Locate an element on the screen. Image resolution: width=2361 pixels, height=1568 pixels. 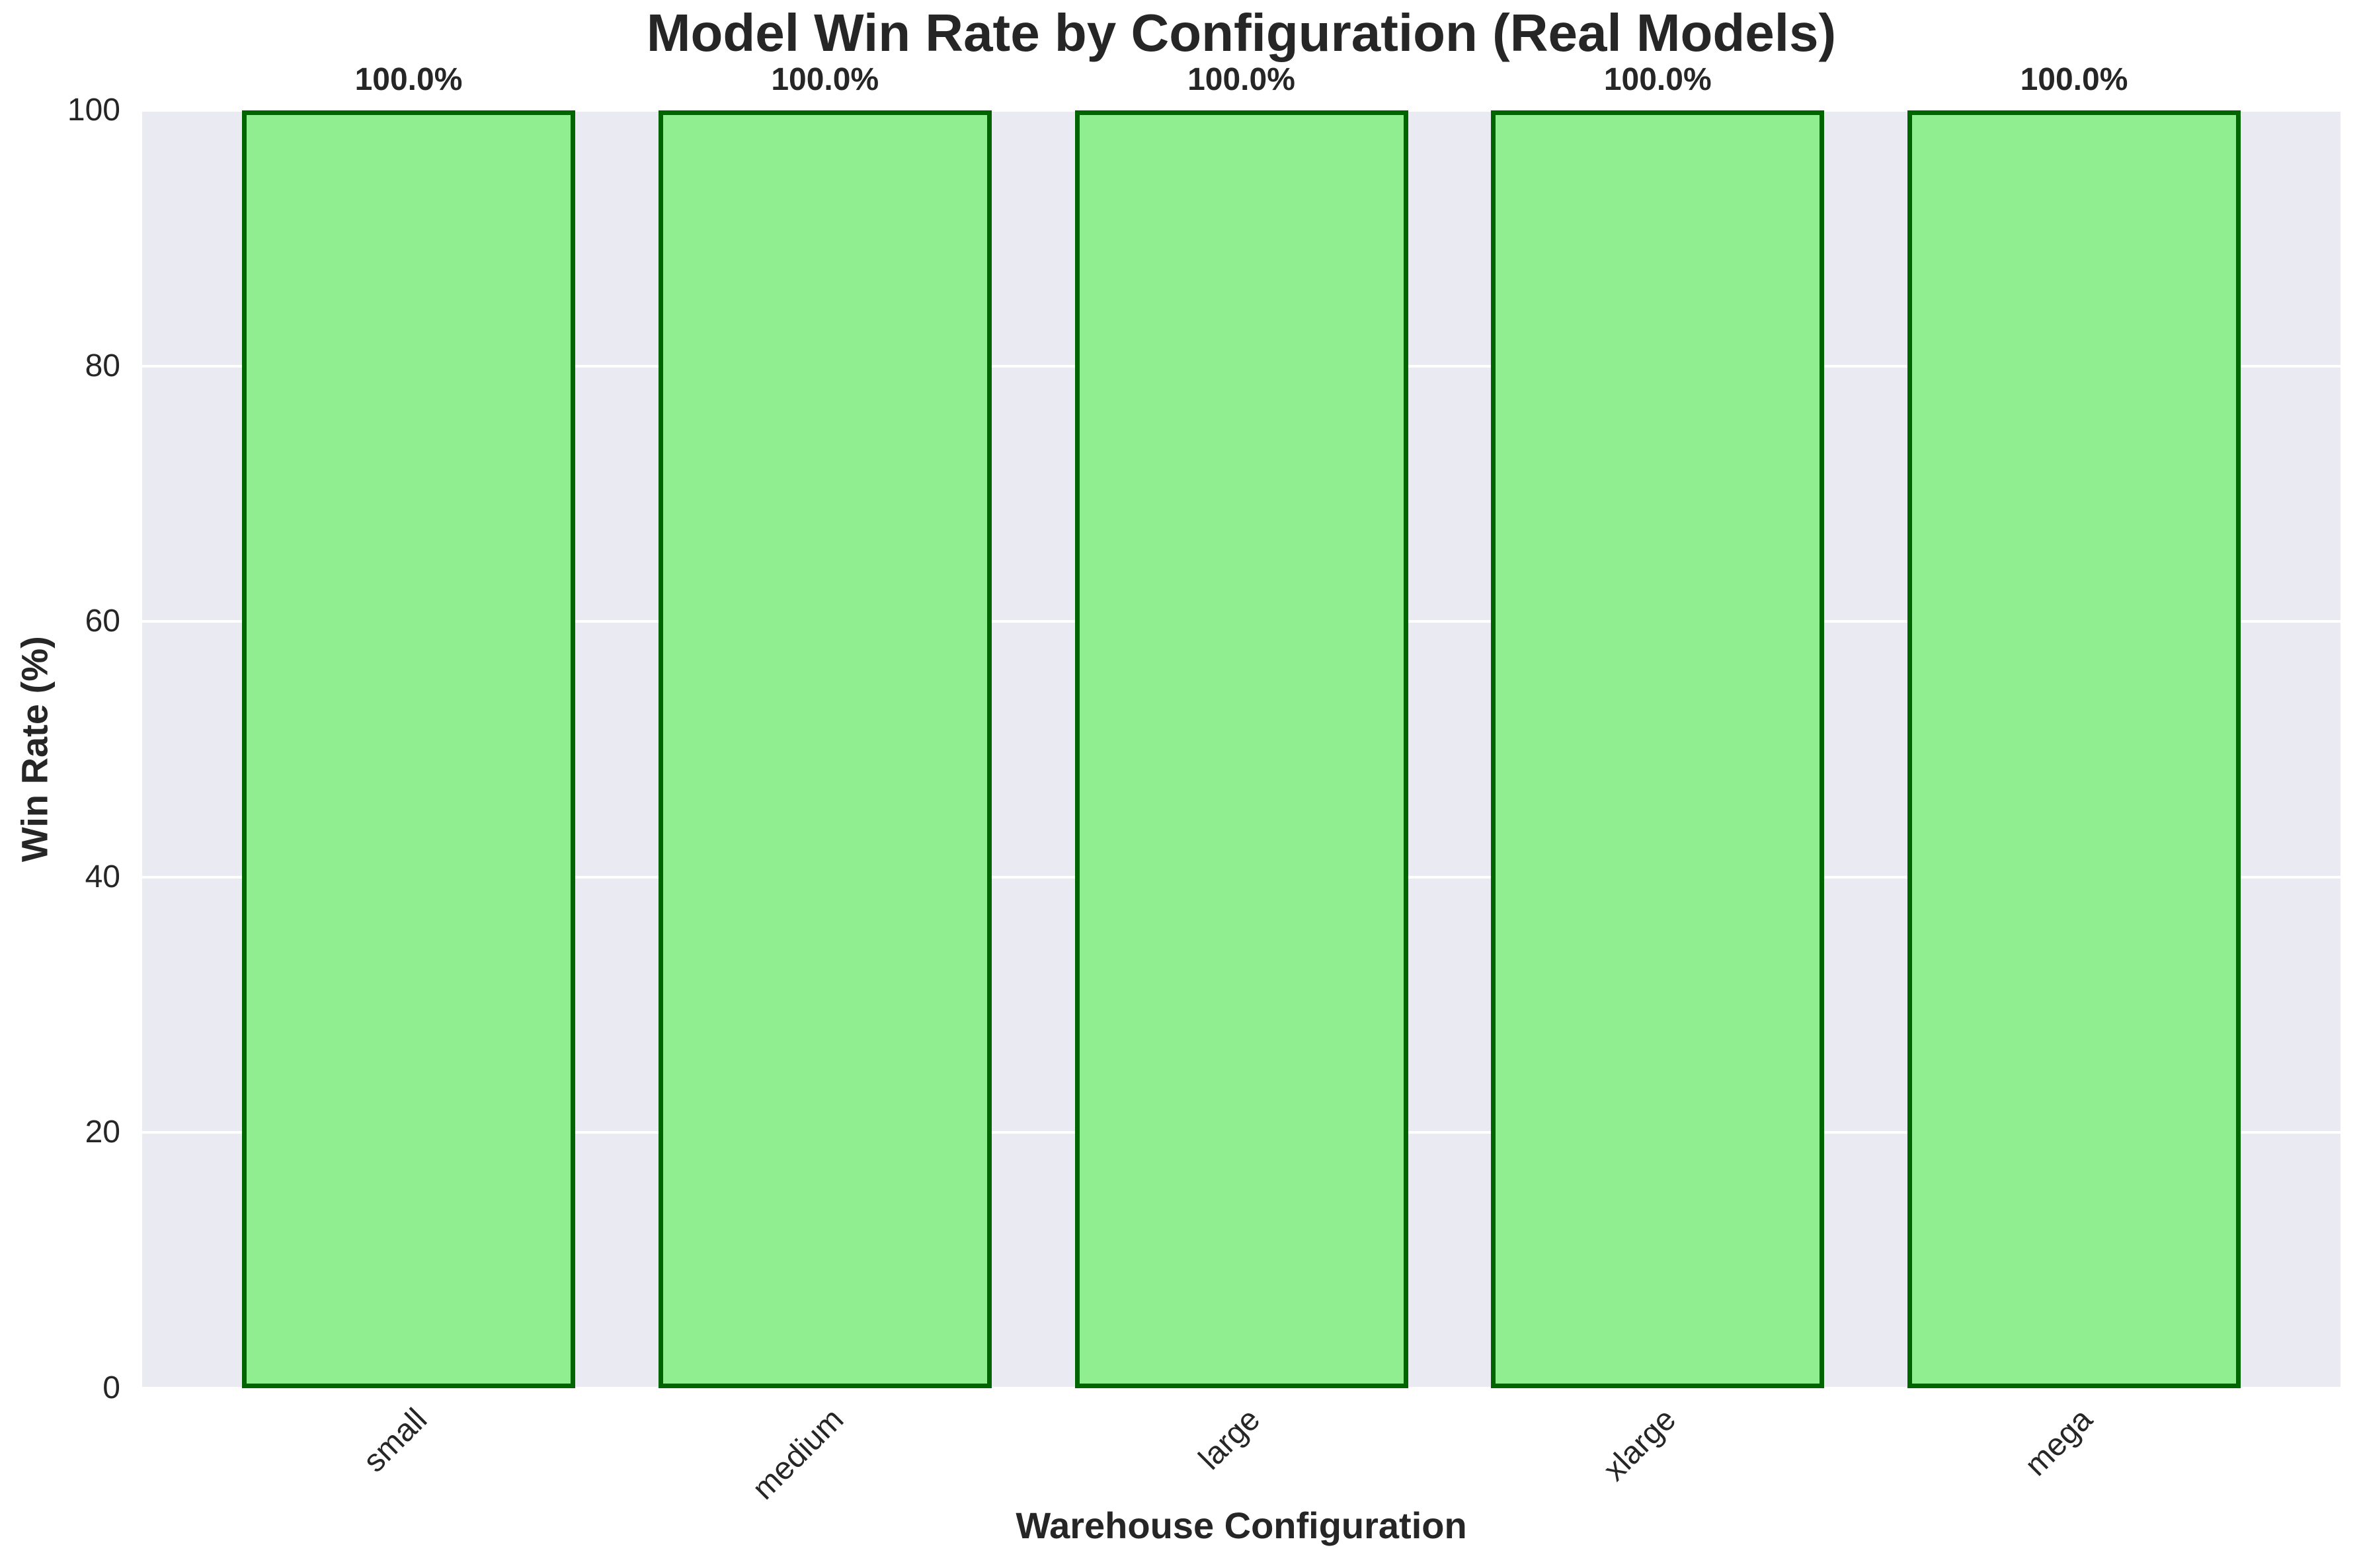
bar-value-labels: 100.0% 100.0% 100.0% 100.0% 100.0% is located at coordinates (1241, 80).